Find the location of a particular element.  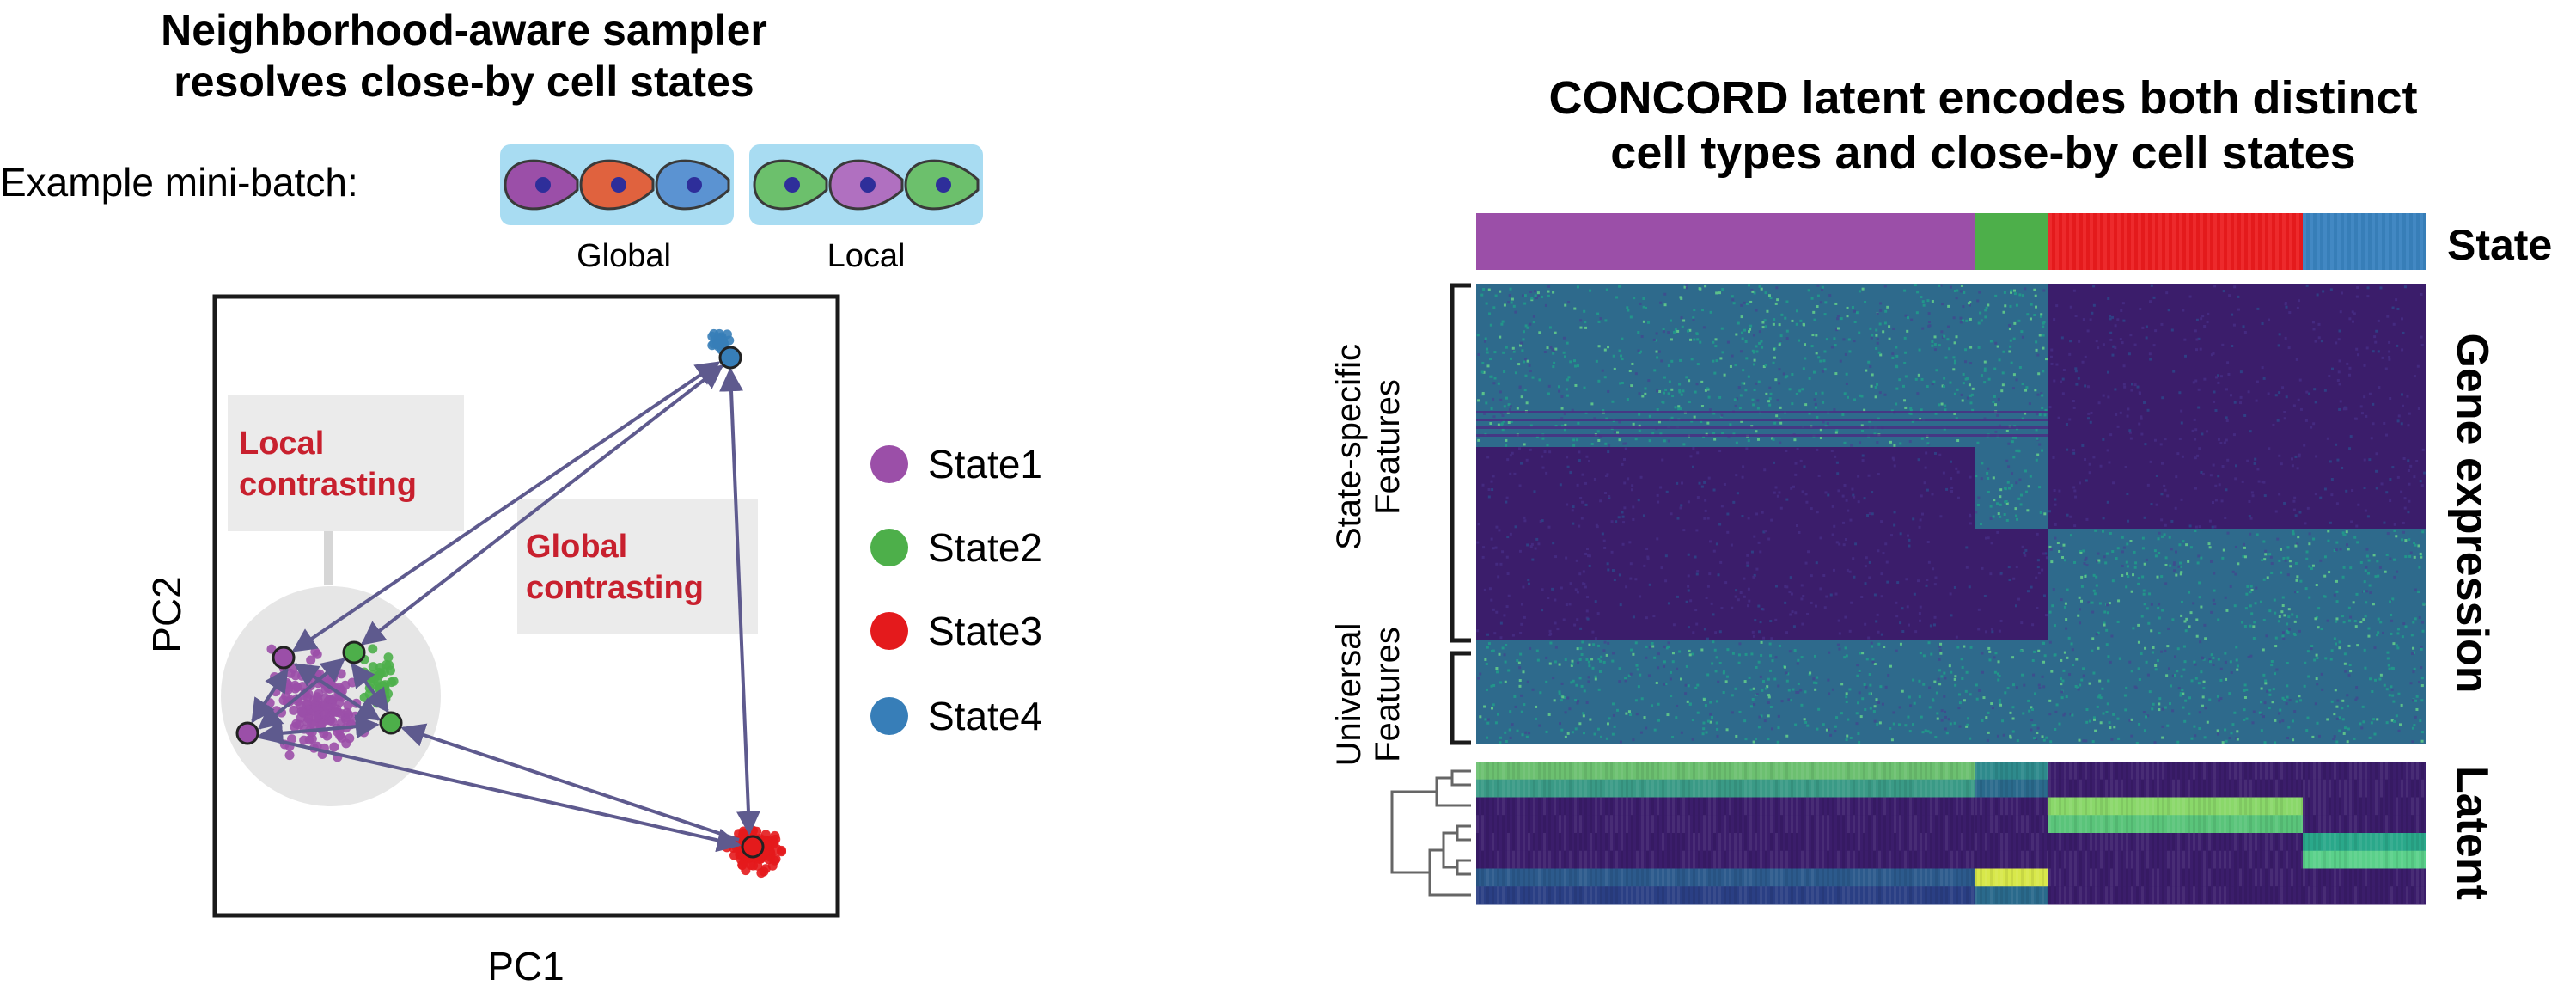

state-bar-state1 is located at coordinates (1725, 242).